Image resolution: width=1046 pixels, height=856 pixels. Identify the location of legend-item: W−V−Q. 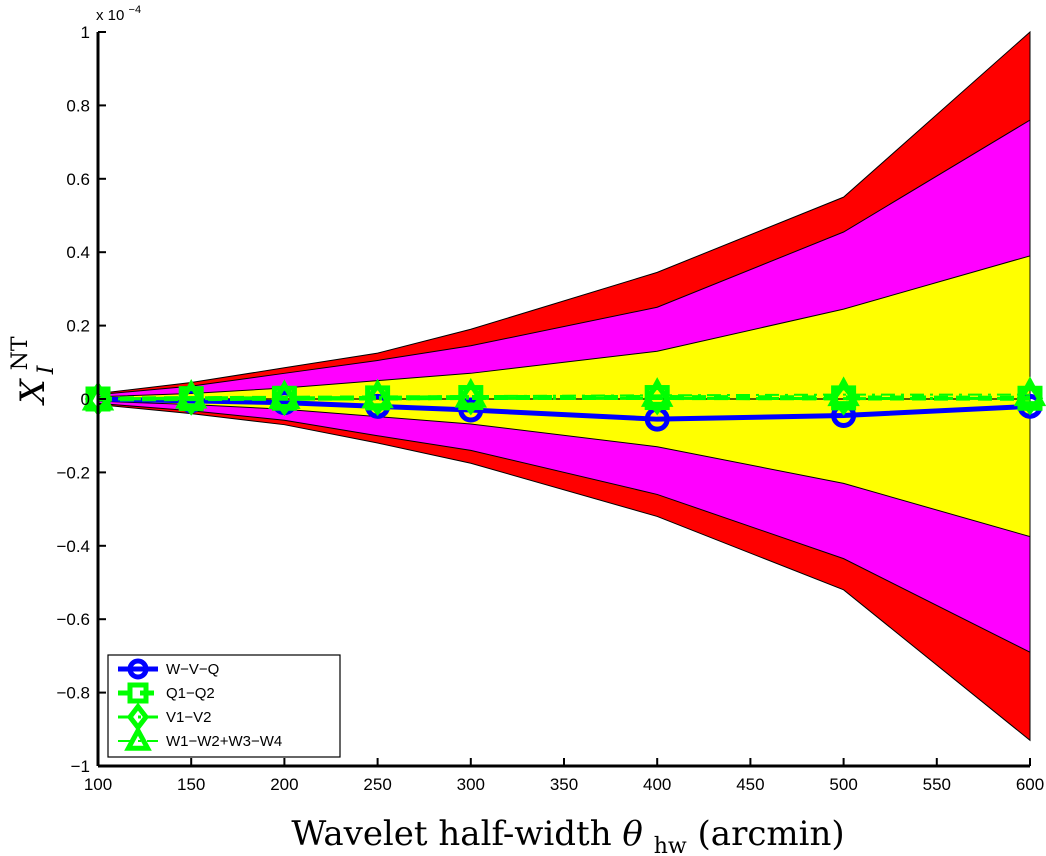
(168, 669).